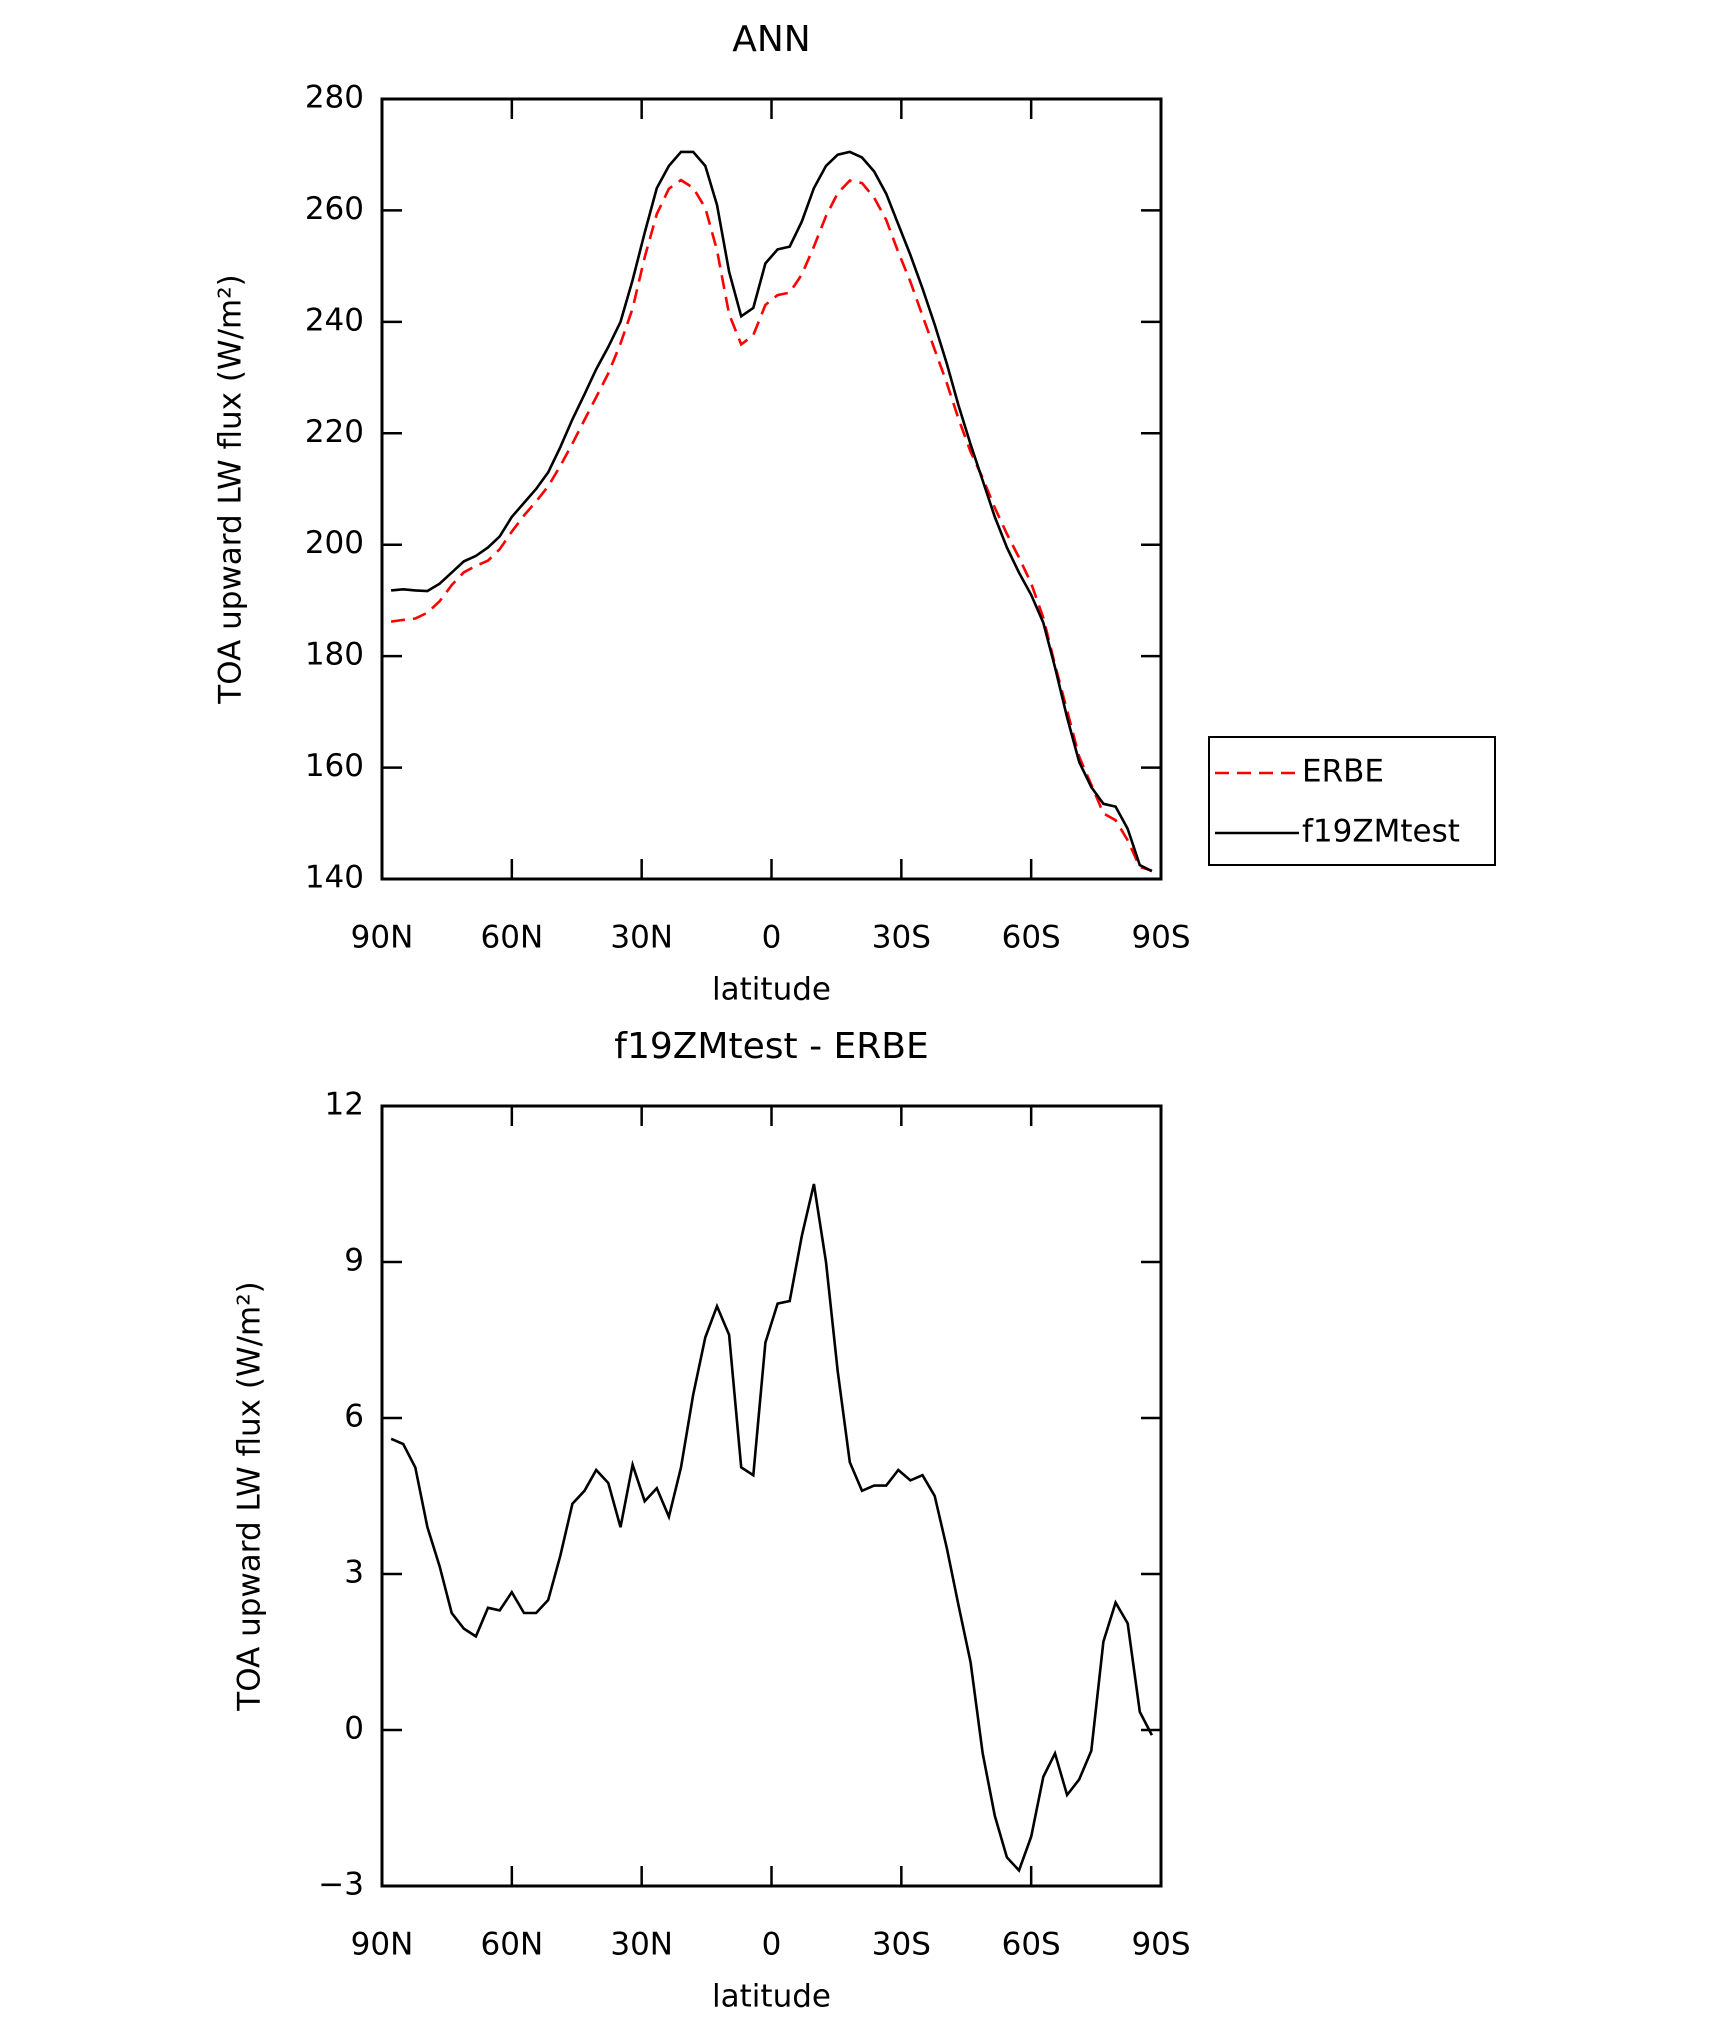 The image size is (1710, 2021). Describe the element at coordinates (334, 98) in the screenshot. I see `y-tick-label: 280` at that location.